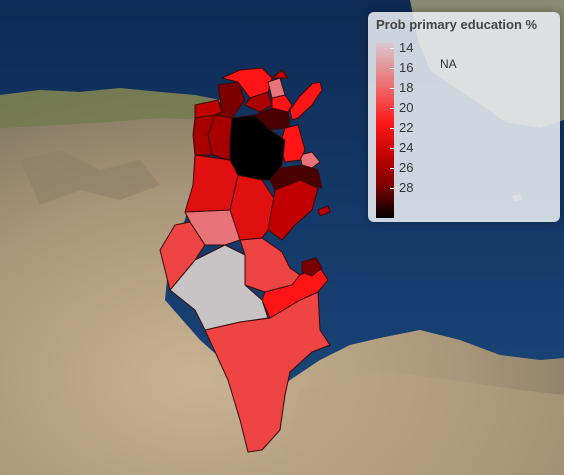  I want to click on legend-tick-label: 24, so click(406, 147).